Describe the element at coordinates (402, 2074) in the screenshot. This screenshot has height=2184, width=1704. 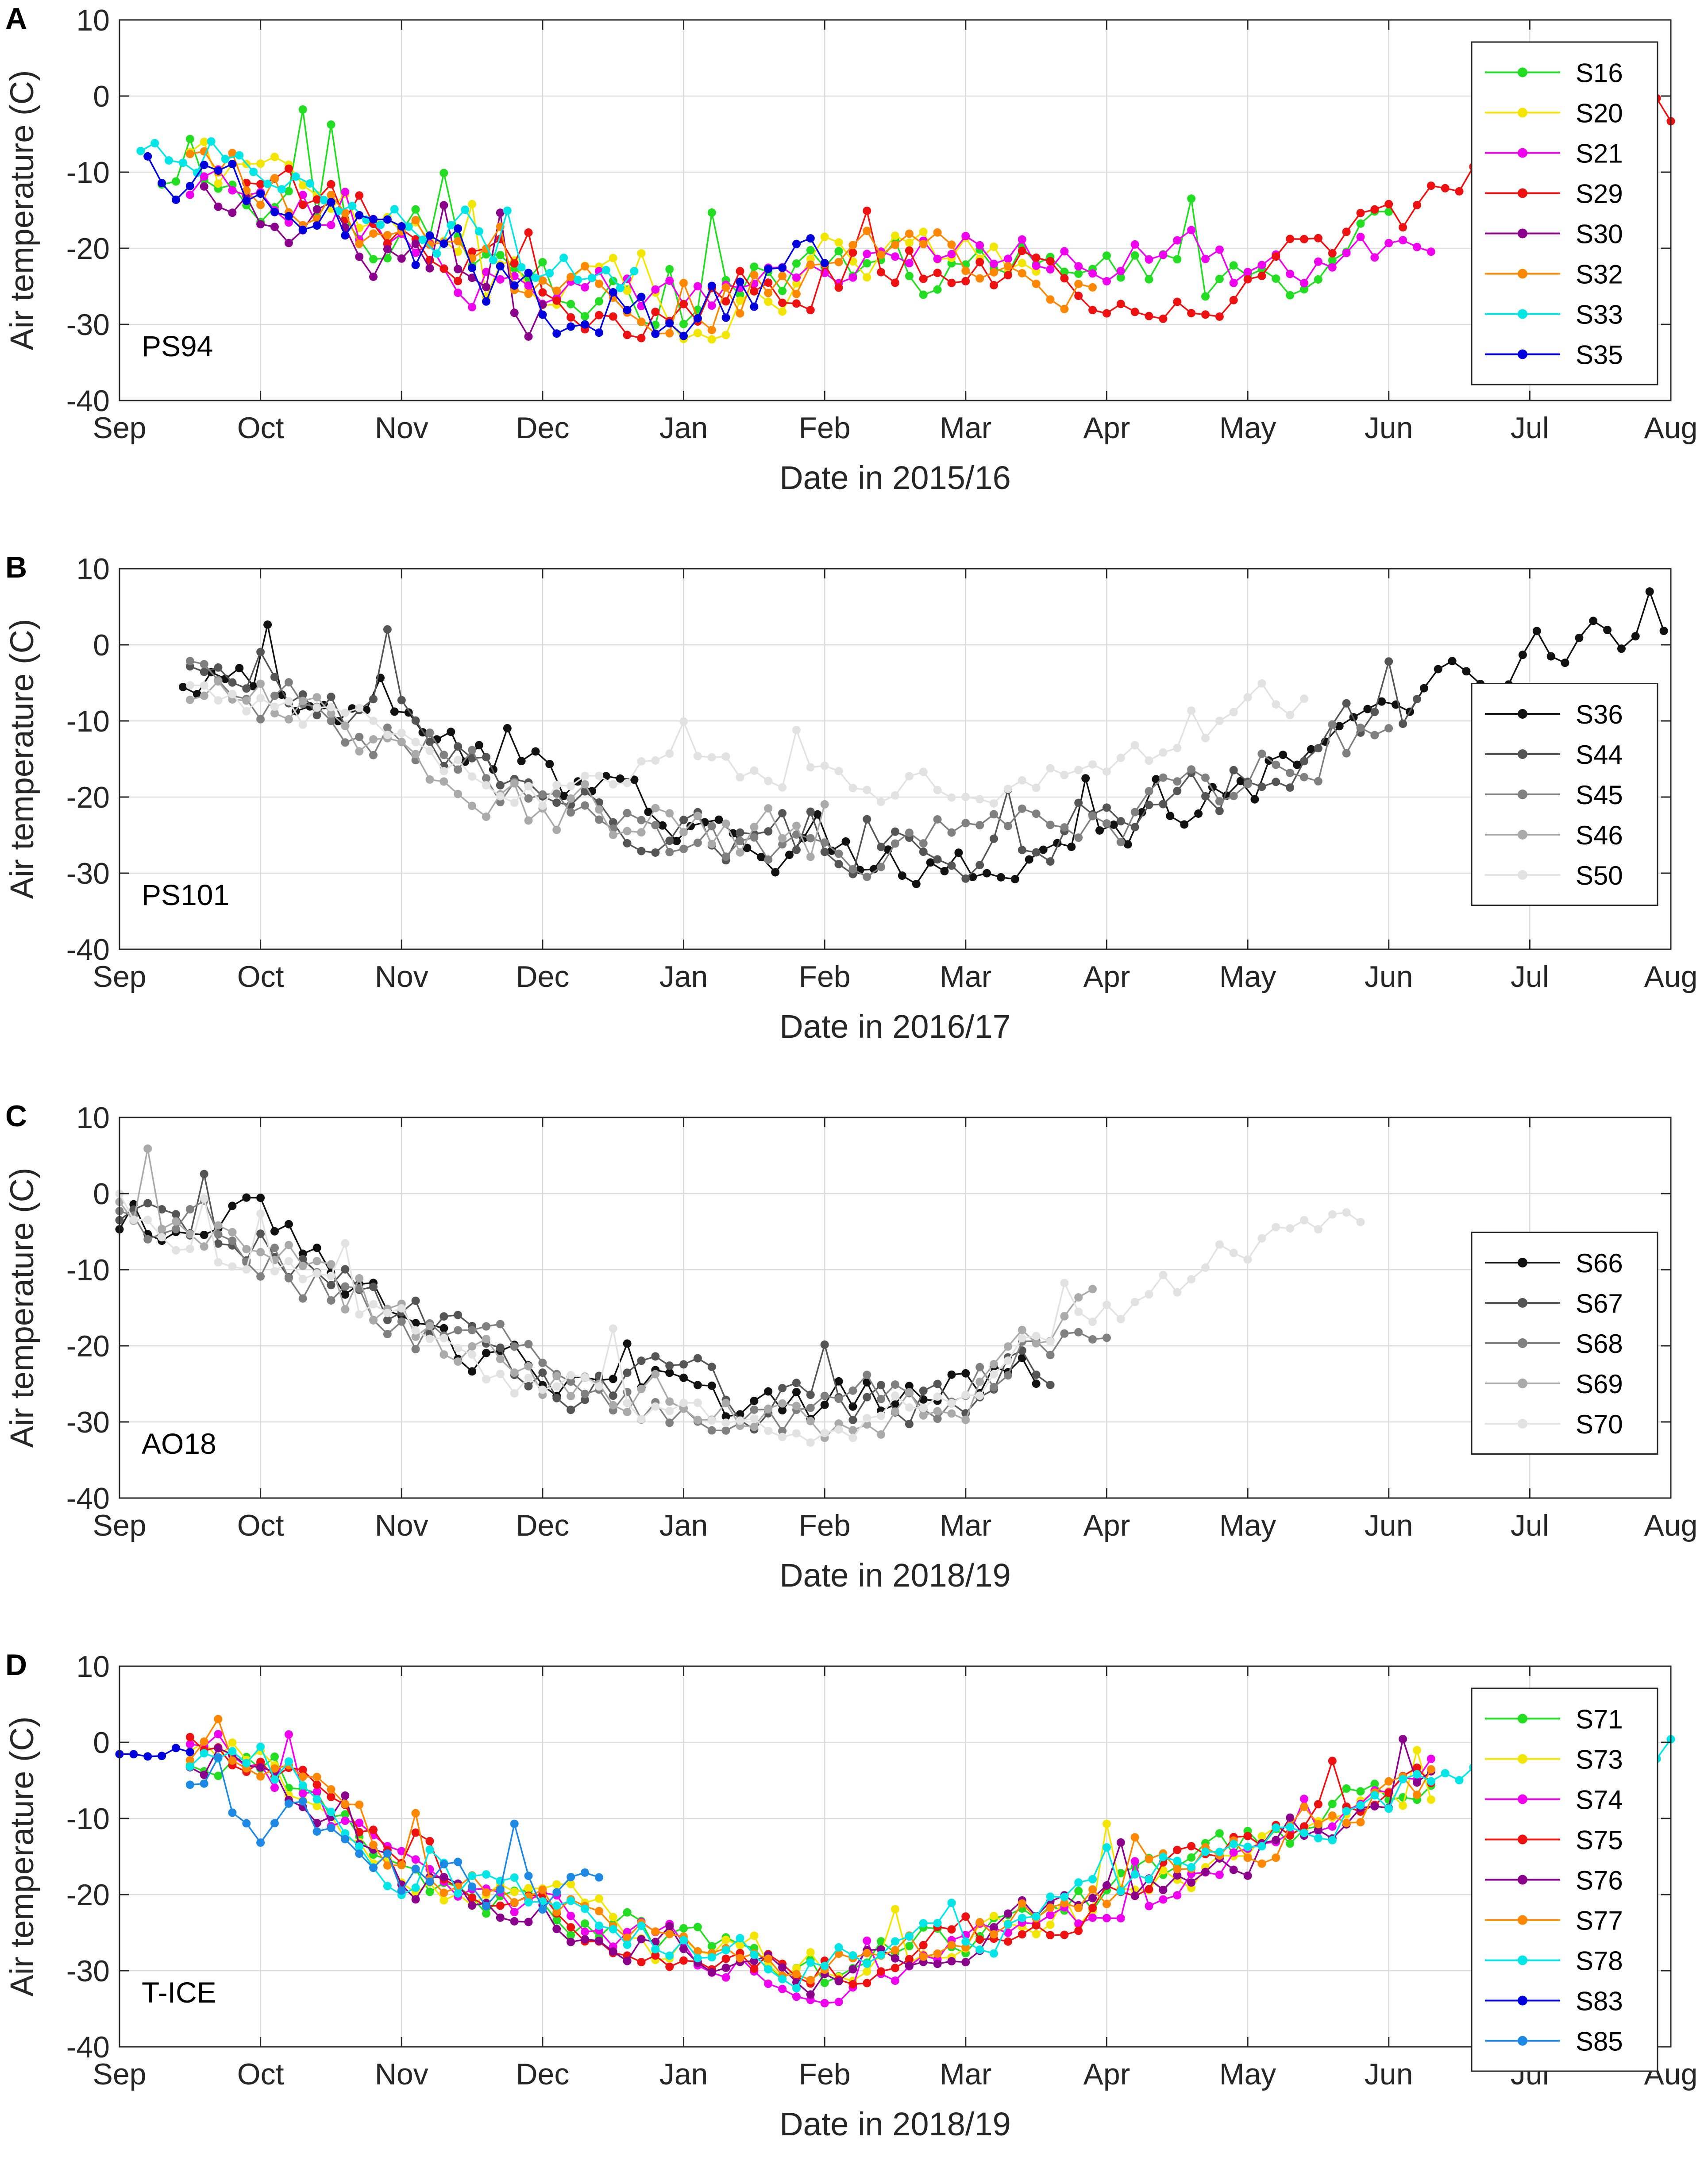
I see `x-tick-label: Nov` at that location.